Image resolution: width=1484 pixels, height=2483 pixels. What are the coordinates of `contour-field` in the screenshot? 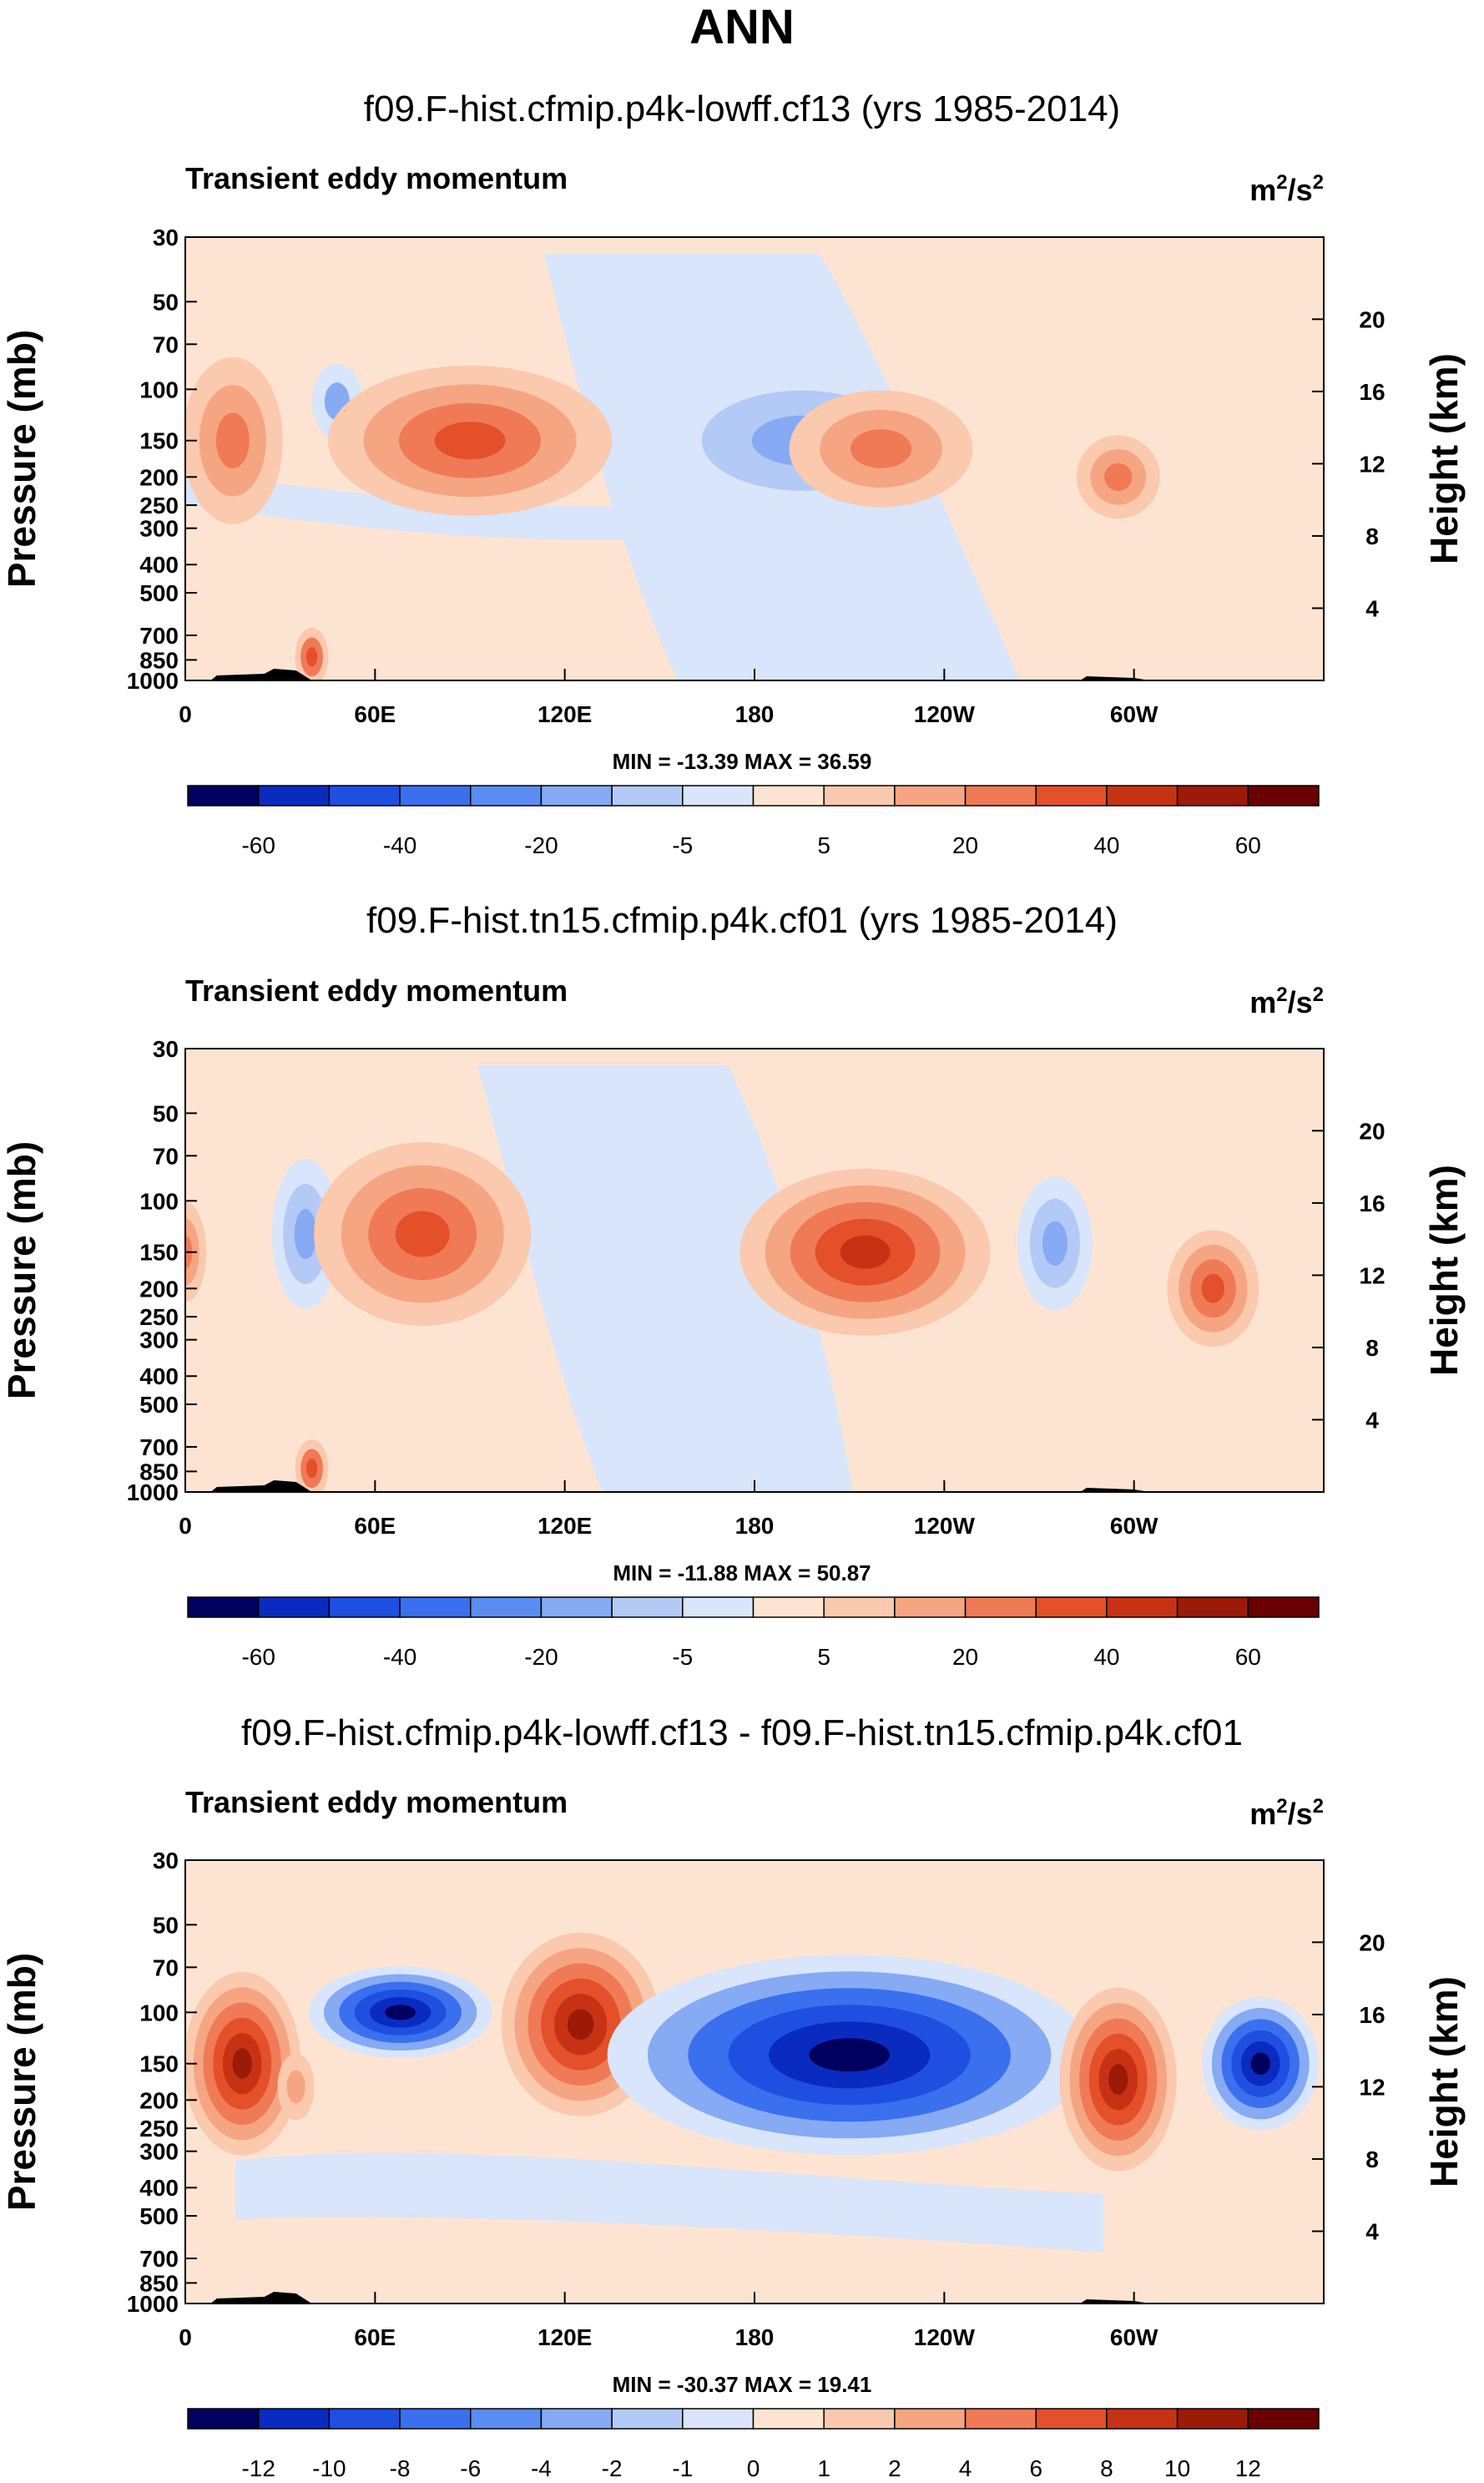 It's located at (754, 2081).